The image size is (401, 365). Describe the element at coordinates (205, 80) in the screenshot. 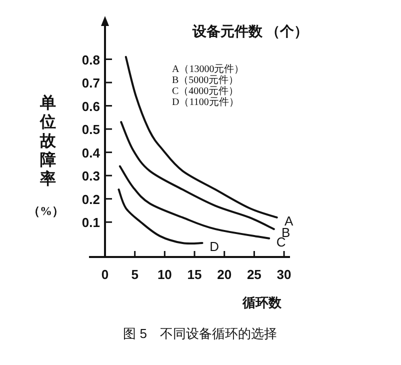

I see `annotation: B（5000元件）` at that location.